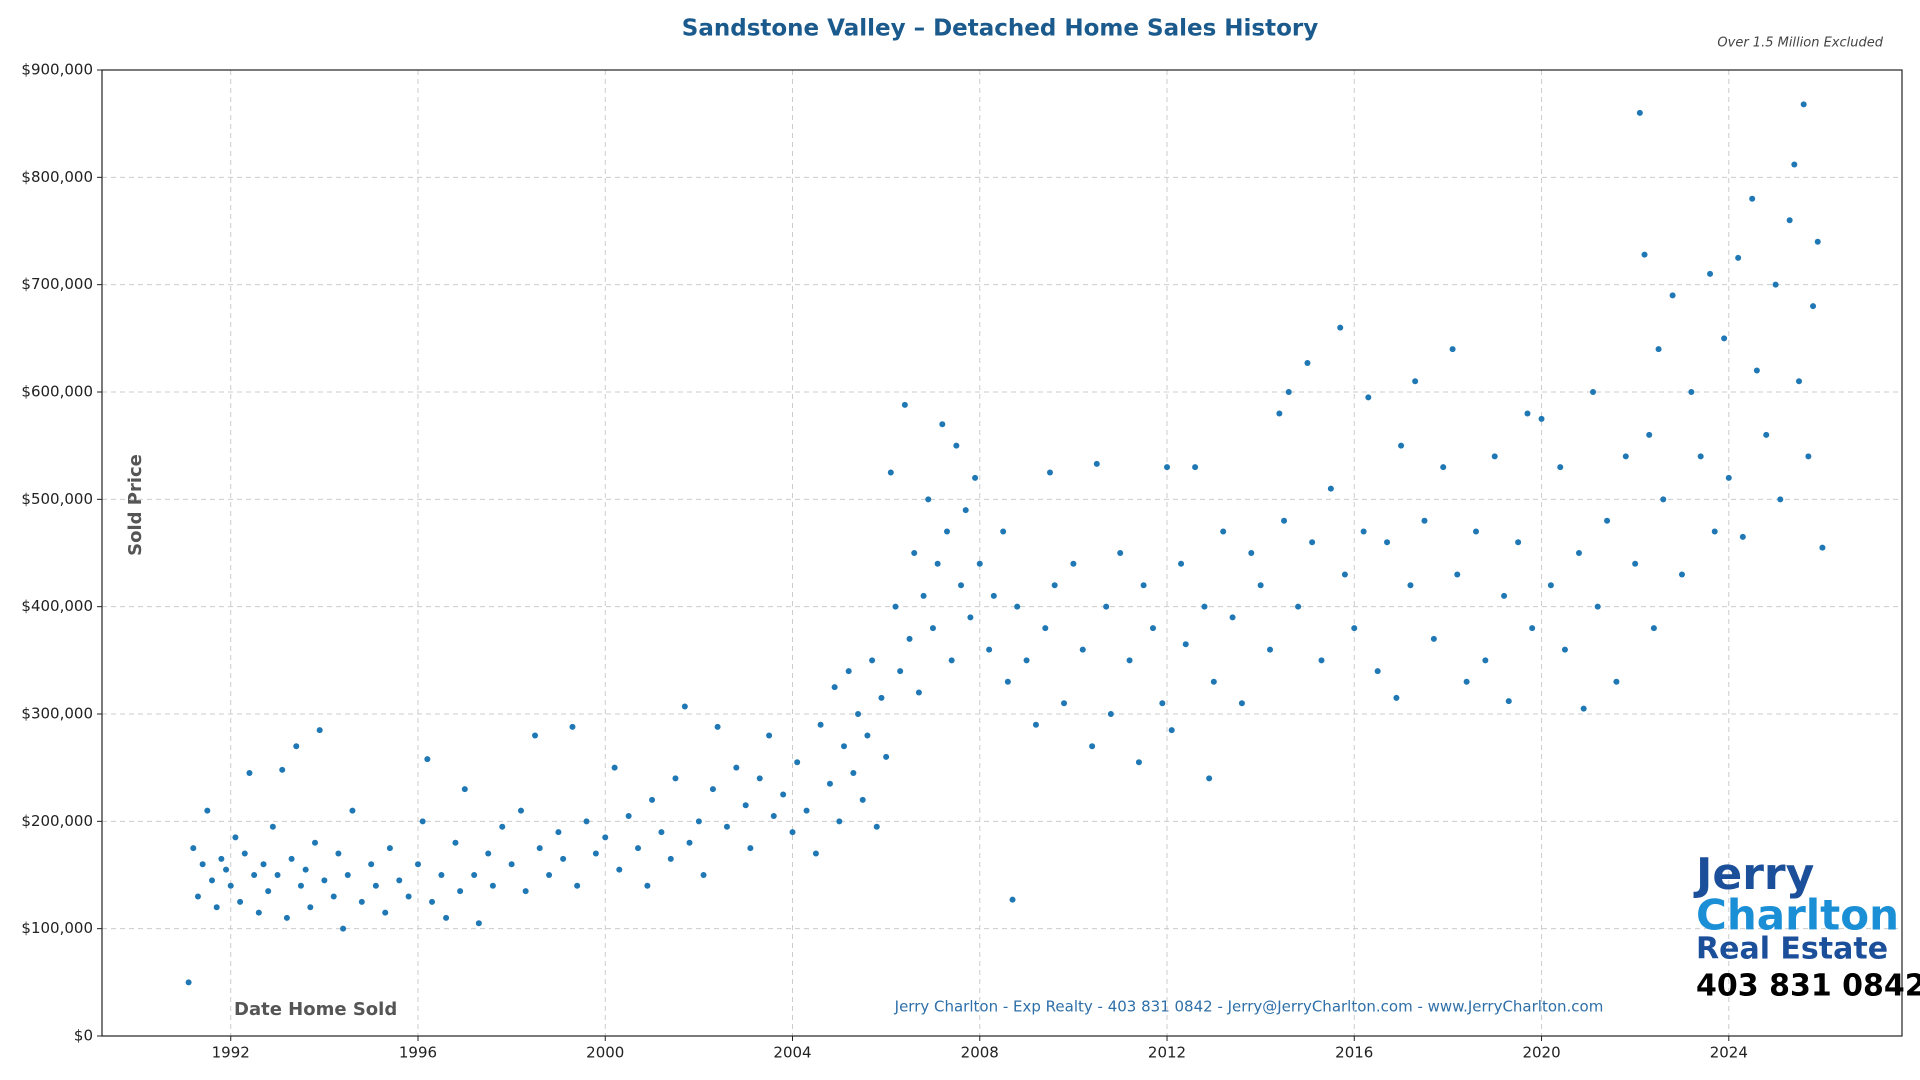 This screenshot has height=1080, width=1920. Describe the element at coordinates (792, 1053) in the screenshot. I see `x-tick-label: 2004` at that location.